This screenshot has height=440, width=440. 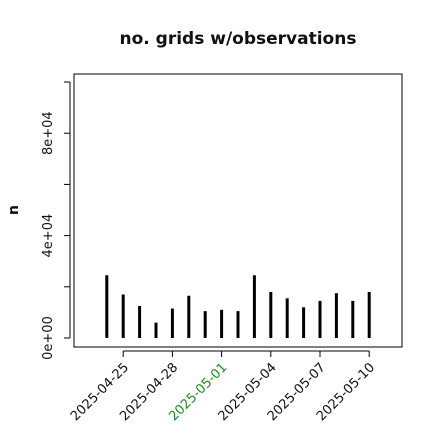 What do you see at coordinates (238, 306) in the screenshot?
I see `bar-series` at bounding box center [238, 306].